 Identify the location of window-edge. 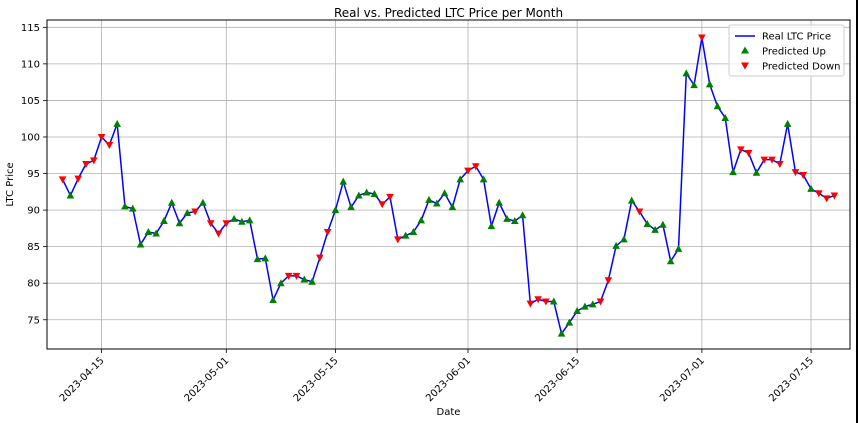
(857, 211).